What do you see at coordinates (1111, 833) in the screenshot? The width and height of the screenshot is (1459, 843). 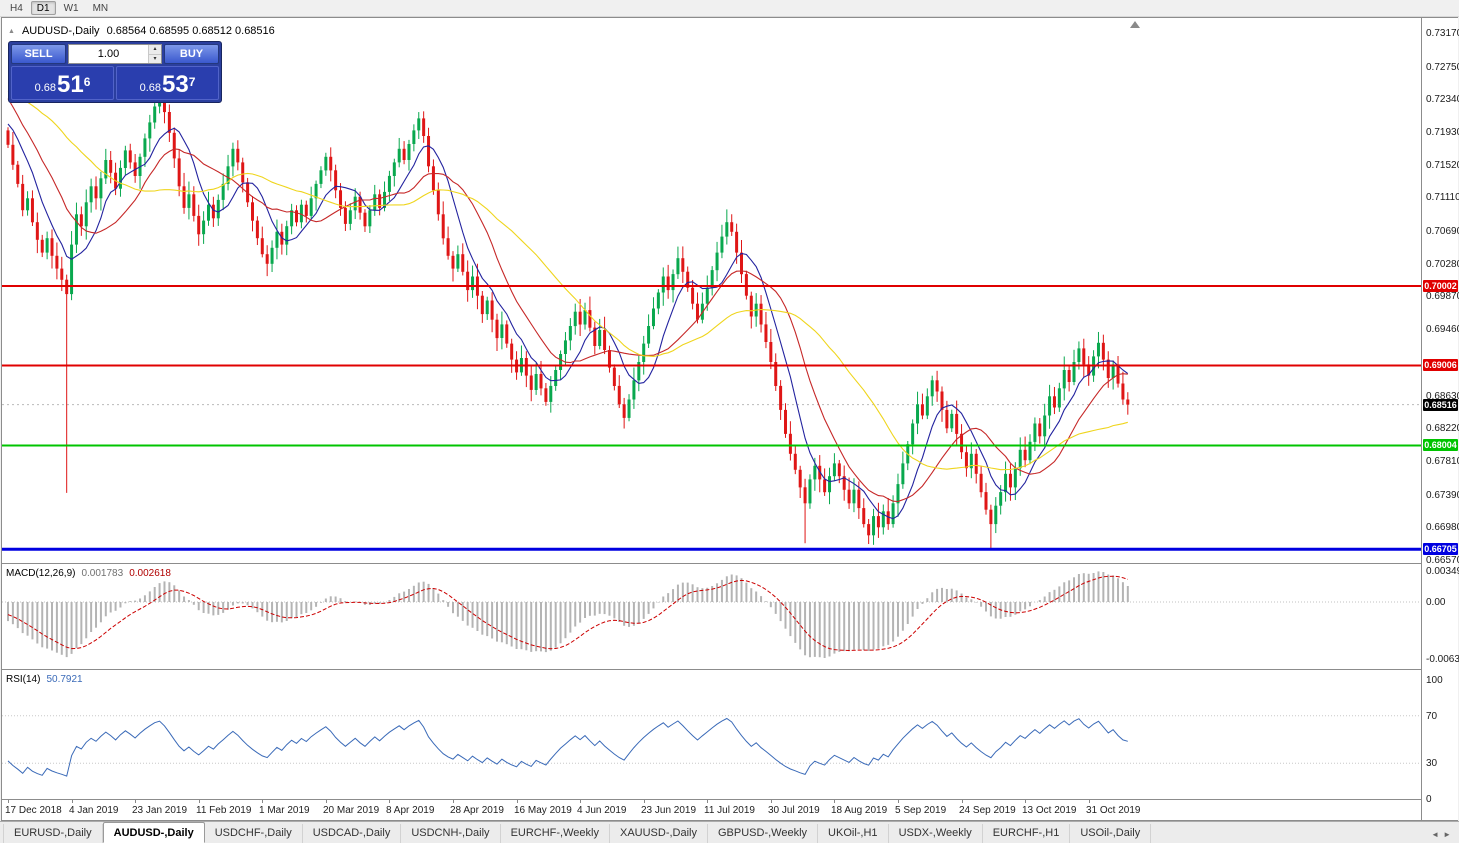 I see `chart-tab-usoil-daily: USOil-,Daily` at bounding box center [1111, 833].